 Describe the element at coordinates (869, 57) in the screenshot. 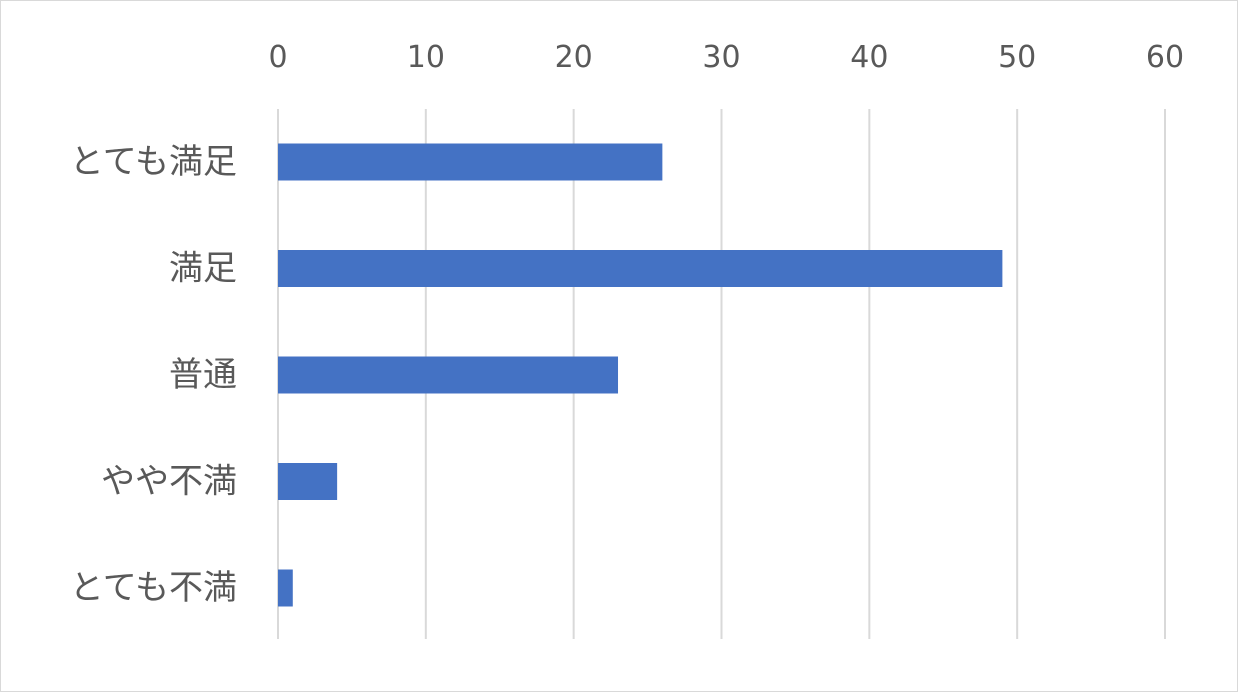

I see `x-tick-label: 40` at that location.